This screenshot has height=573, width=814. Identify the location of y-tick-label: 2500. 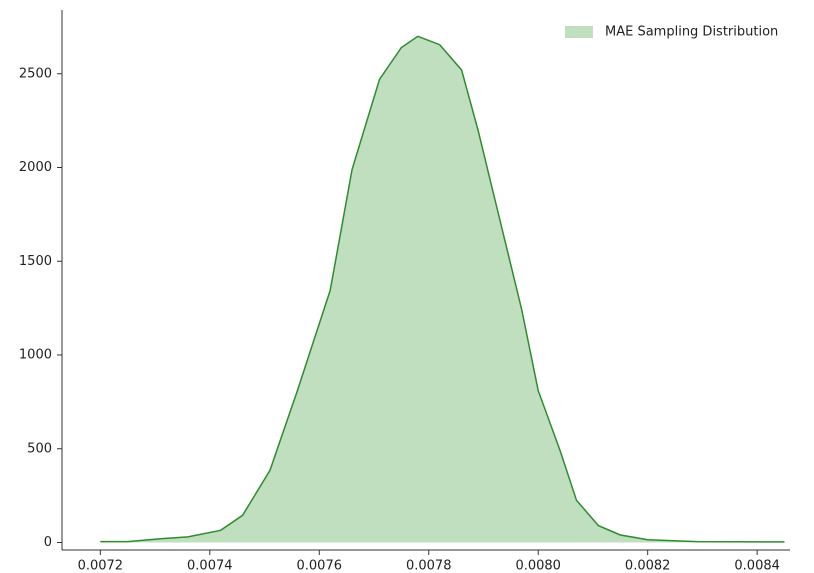
(35, 73).